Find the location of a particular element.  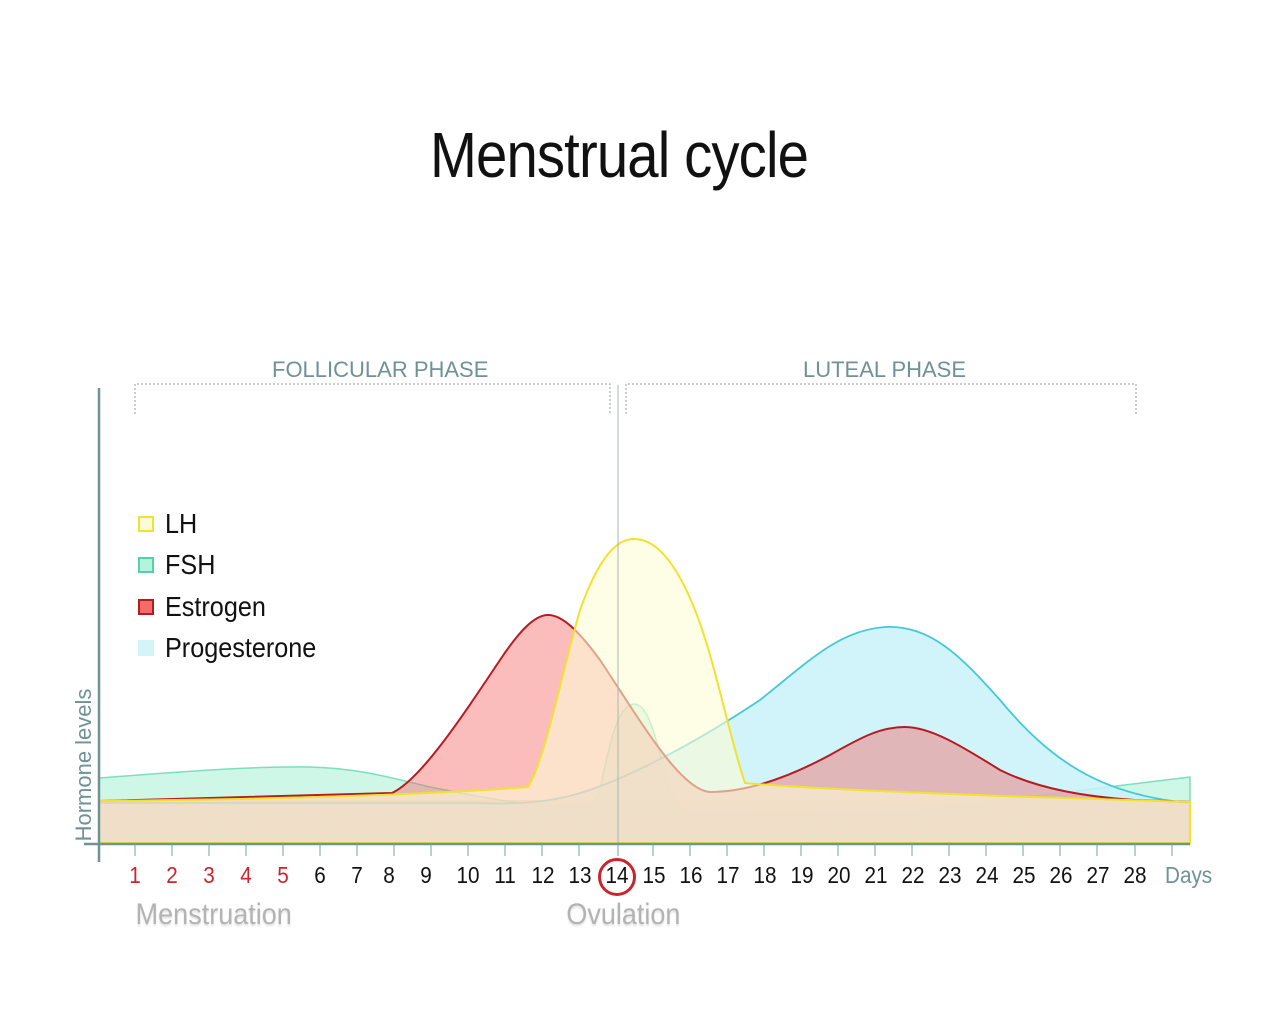

phase-brackets is located at coordinates (635, 398).